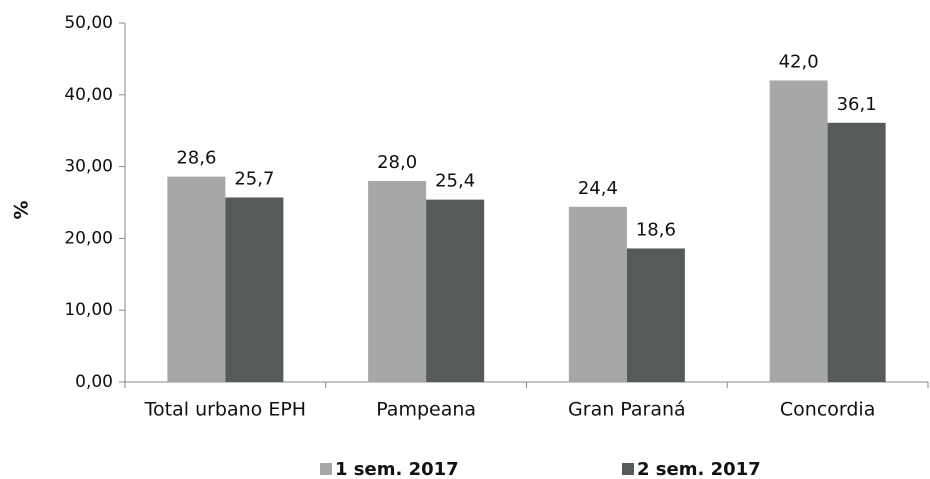 The width and height of the screenshot is (930, 479). What do you see at coordinates (88, 238) in the screenshot?
I see `y-tick-label: 20,00` at bounding box center [88, 238].